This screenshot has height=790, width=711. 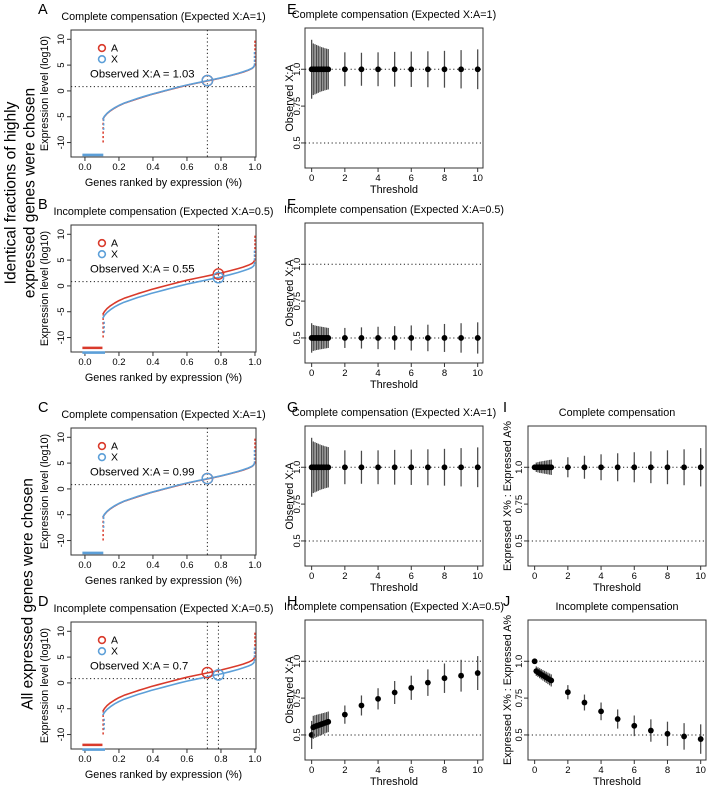 I want to click on panel-B-plot-frame, so click(x=163, y=288).